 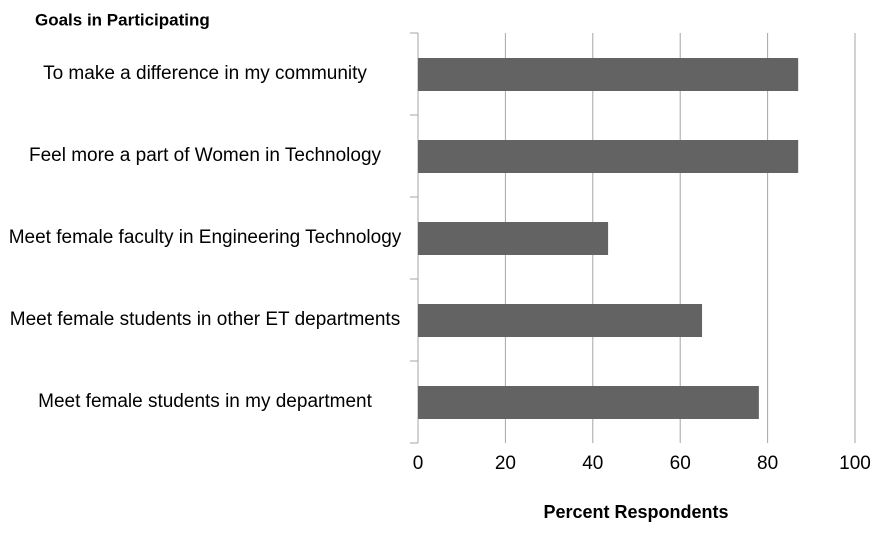 I want to click on x-axis-label: Percent Respondents, so click(x=635, y=512).